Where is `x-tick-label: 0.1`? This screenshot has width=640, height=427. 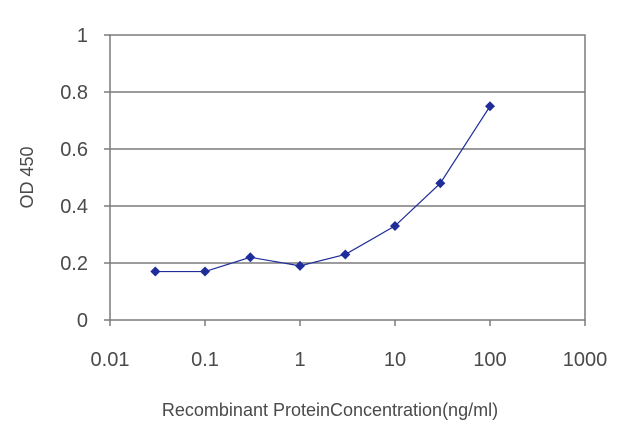
x-tick-label: 0.1 is located at coordinates (205, 360).